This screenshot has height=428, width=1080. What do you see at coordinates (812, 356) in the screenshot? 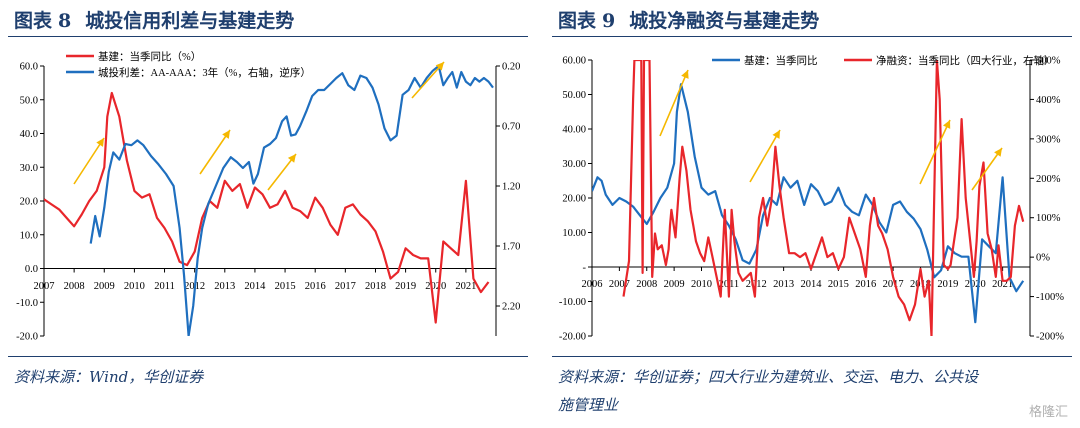
I see `figure-9-bottom-rule` at bounding box center [812, 356].